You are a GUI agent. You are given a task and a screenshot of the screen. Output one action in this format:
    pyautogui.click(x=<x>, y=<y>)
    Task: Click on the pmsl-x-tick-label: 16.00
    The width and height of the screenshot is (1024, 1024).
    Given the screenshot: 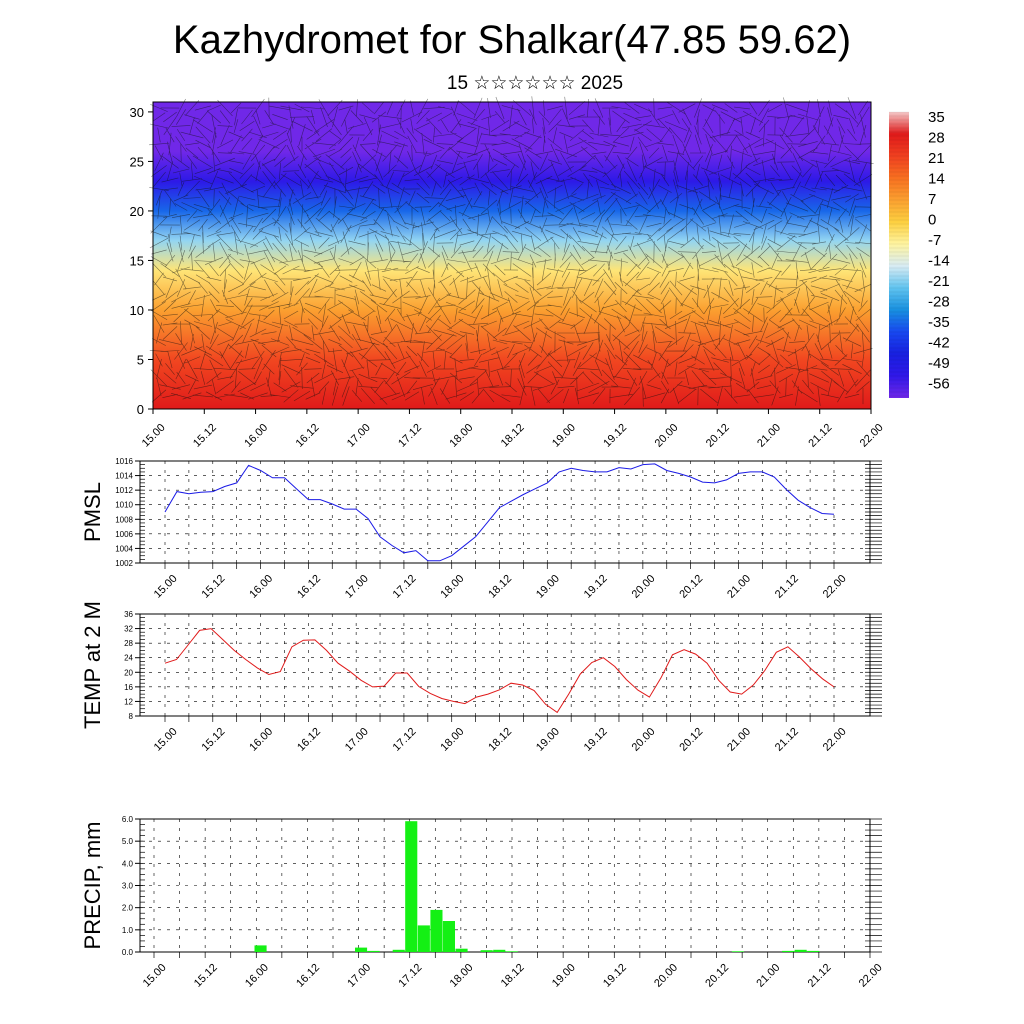 What is the action you would take?
    pyautogui.click(x=261, y=587)
    